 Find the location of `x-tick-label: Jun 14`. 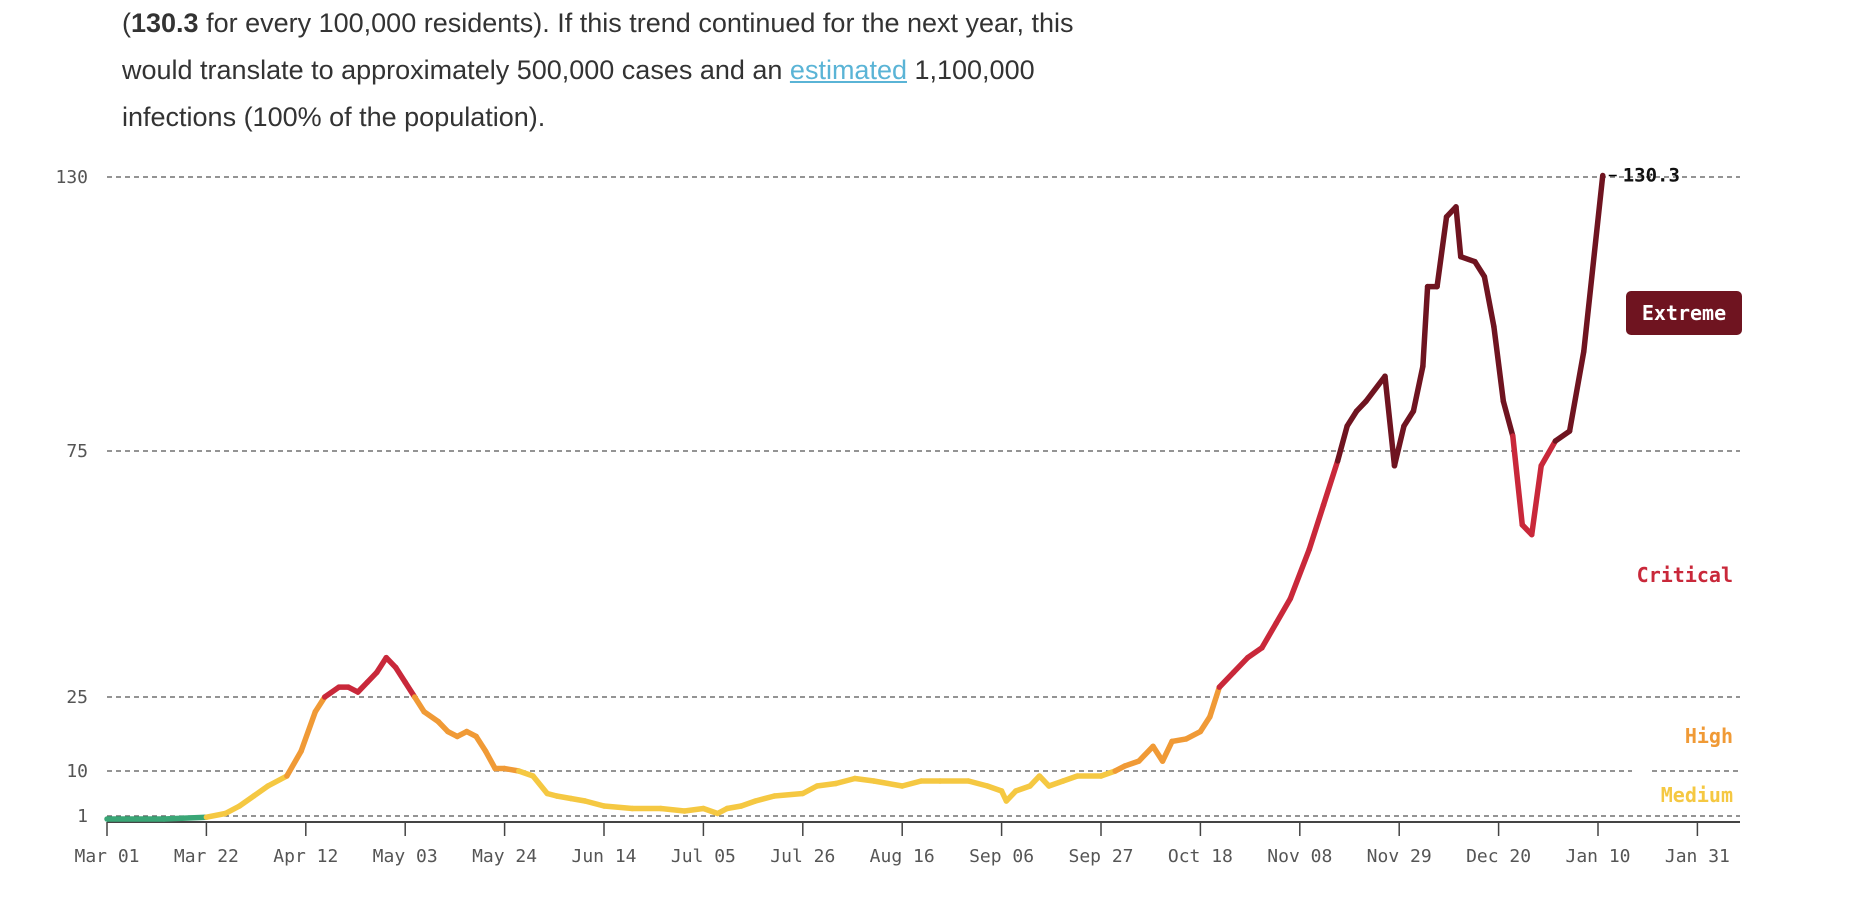

x-tick-label: Jun 14 is located at coordinates (603, 856).